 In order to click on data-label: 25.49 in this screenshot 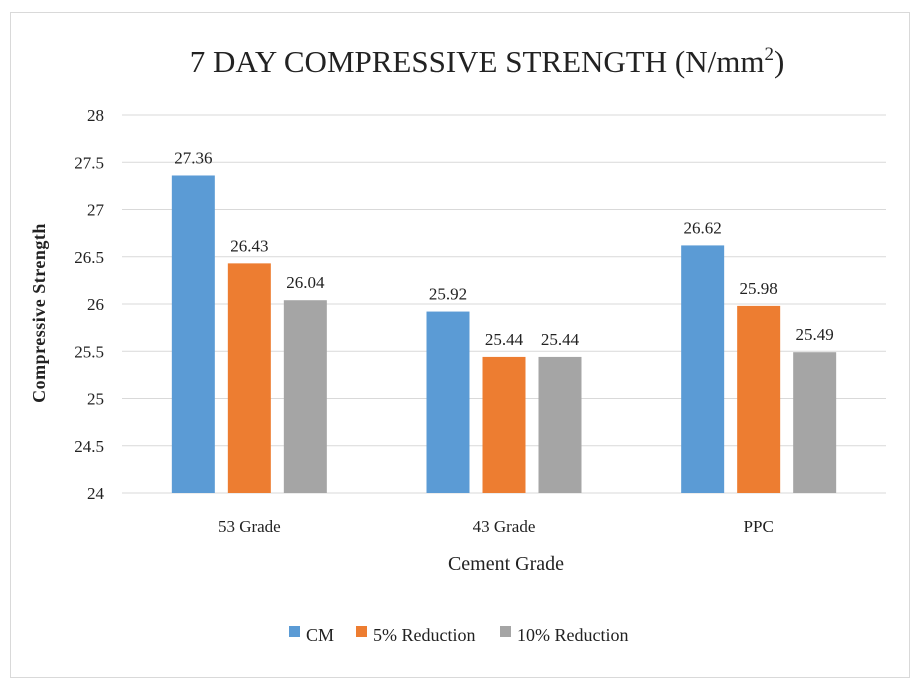, I will do `click(815, 334)`.